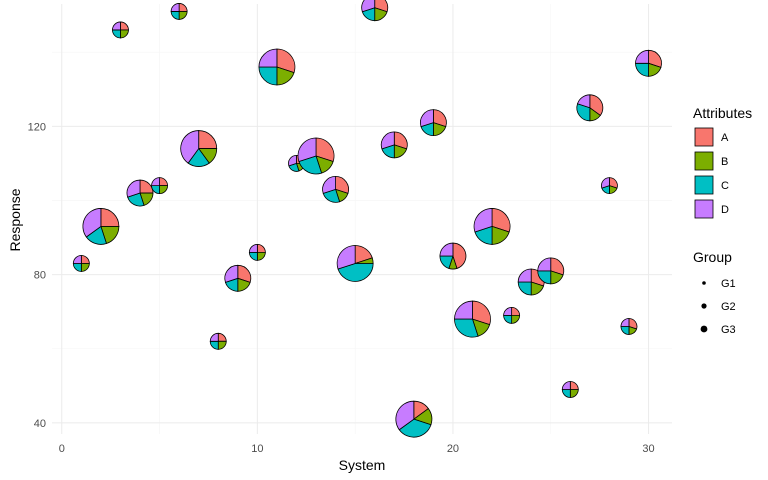  Describe the element at coordinates (722, 113) in the screenshot. I see `legend-title-attributes: Attributes` at that location.